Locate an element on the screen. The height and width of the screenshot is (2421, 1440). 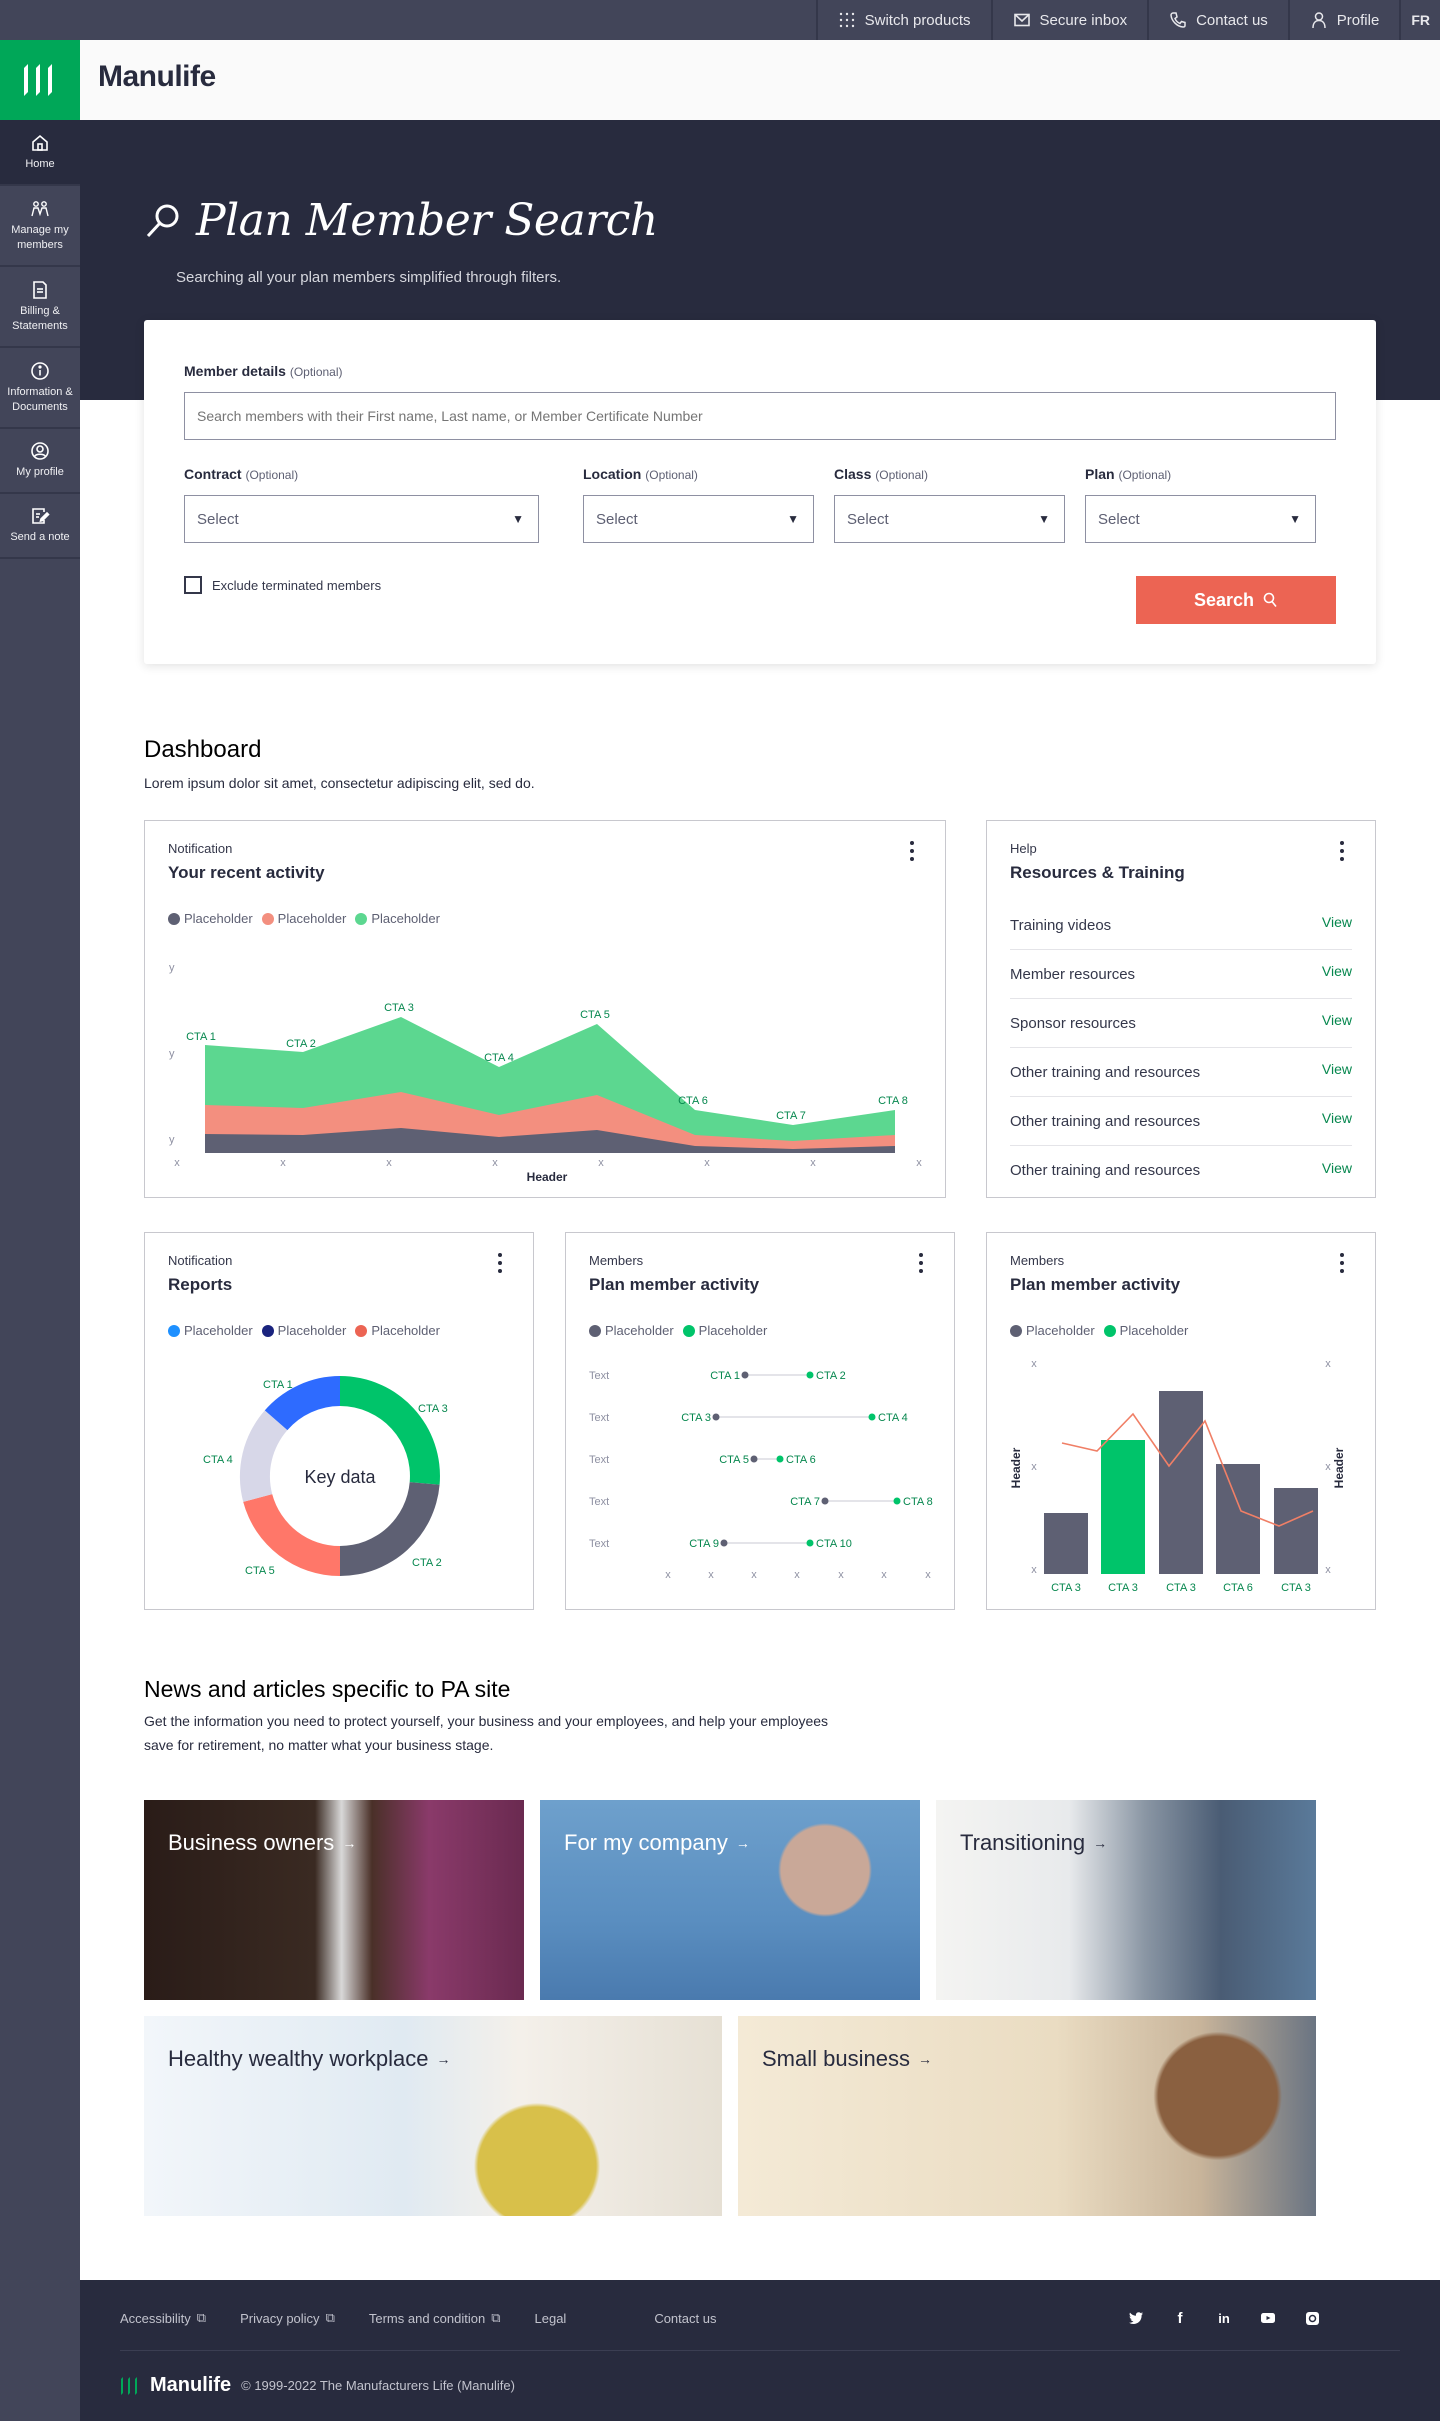
profile-button: Profile is located at coordinates (1343, 20).